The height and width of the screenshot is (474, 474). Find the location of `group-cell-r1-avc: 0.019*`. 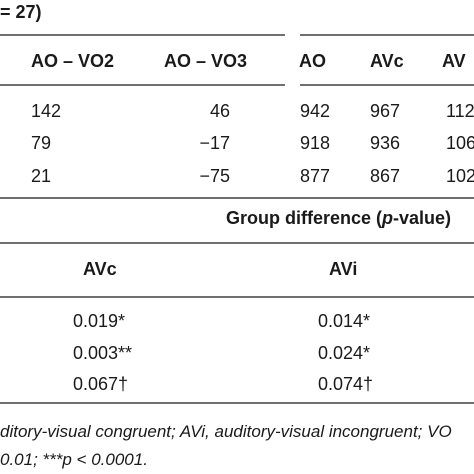

group-cell-r1-avc: 0.019* is located at coordinates (99, 321).